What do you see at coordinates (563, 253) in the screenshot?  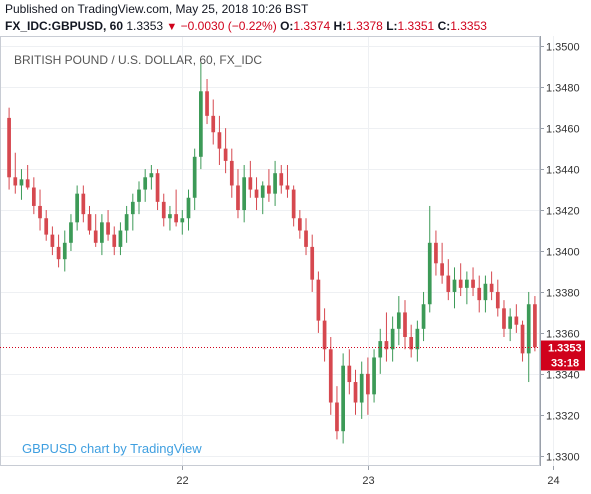 I see `ytick-label-5: 1.3400` at bounding box center [563, 253].